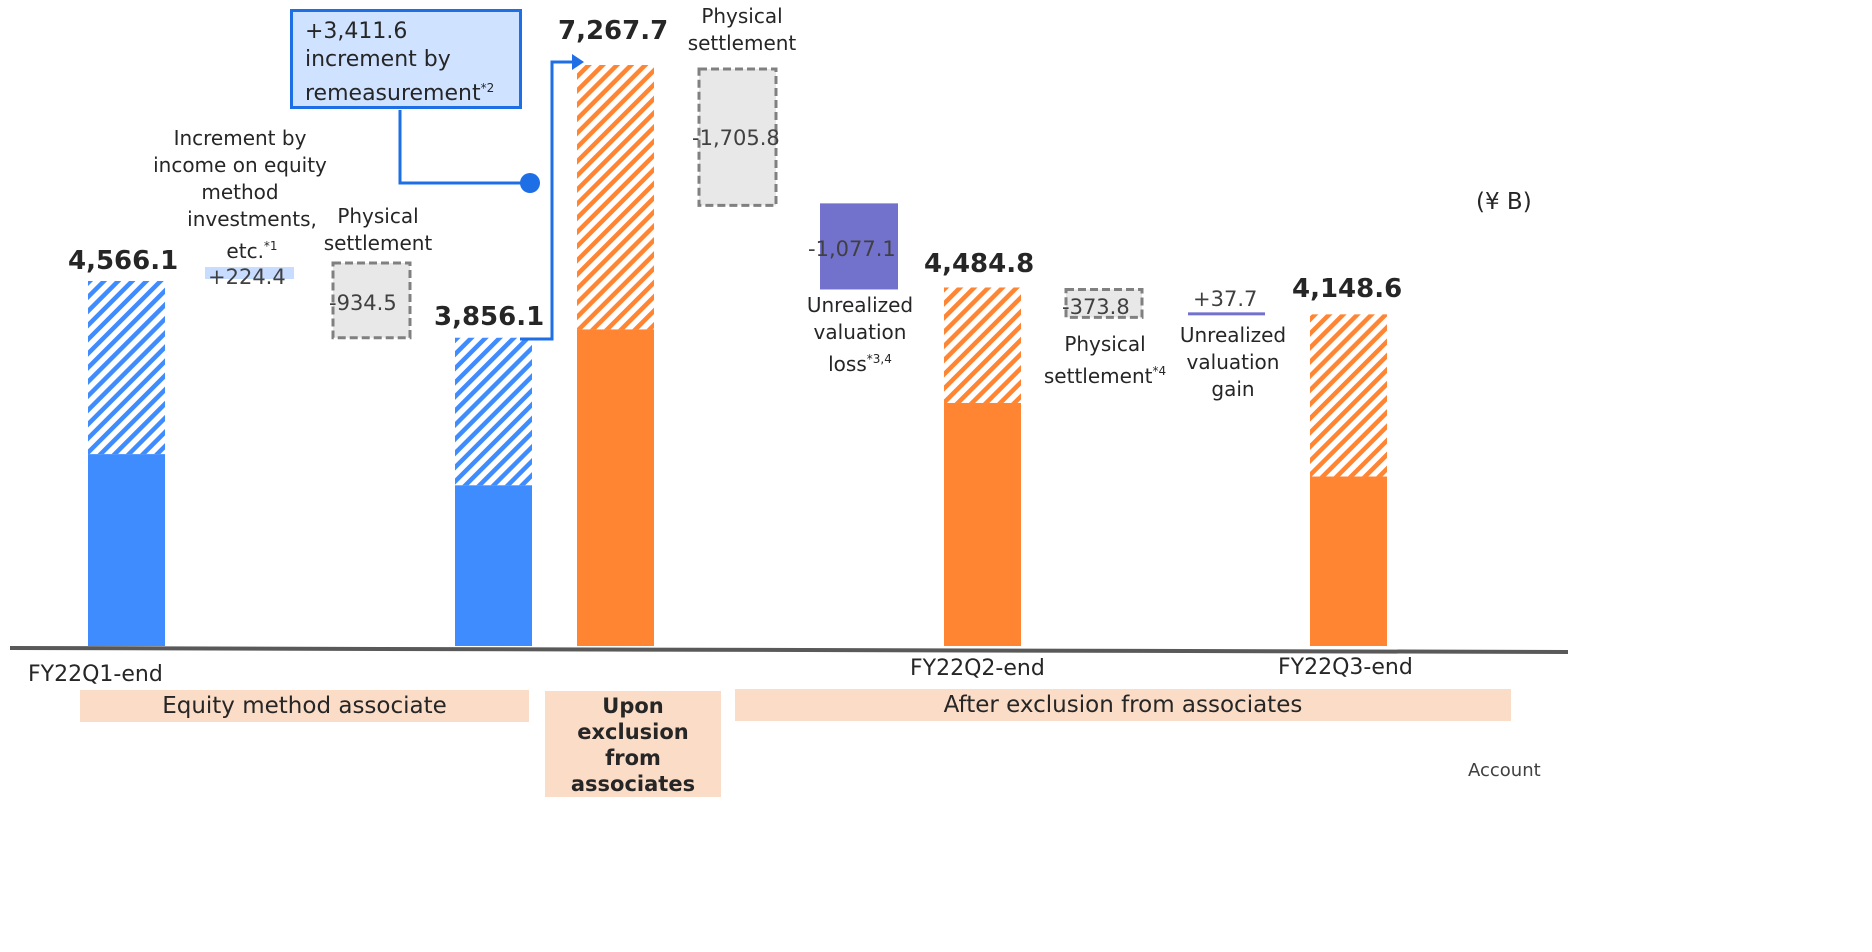  I want to click on delta-label-physical-2: -1,705.8, so click(736, 138).